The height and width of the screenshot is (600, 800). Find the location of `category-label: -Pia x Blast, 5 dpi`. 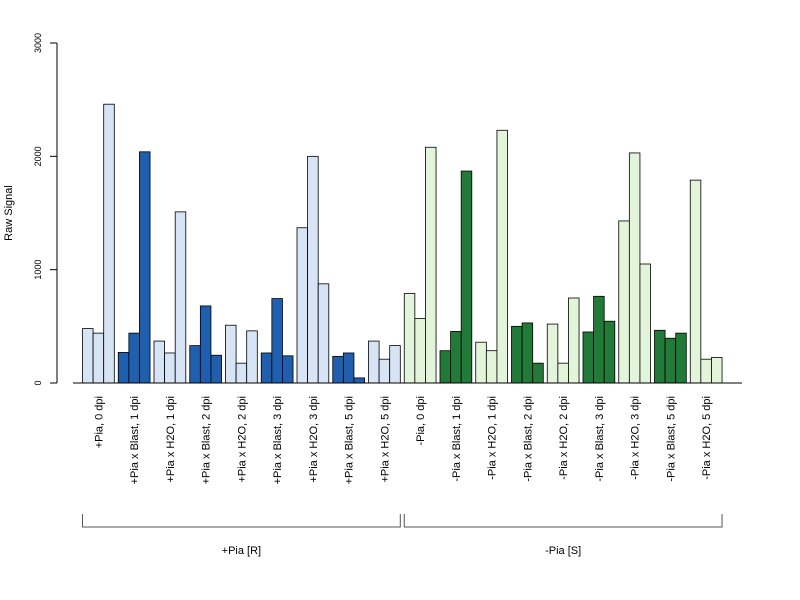

category-label: -Pia x Blast, 5 dpi is located at coordinates (671, 439).